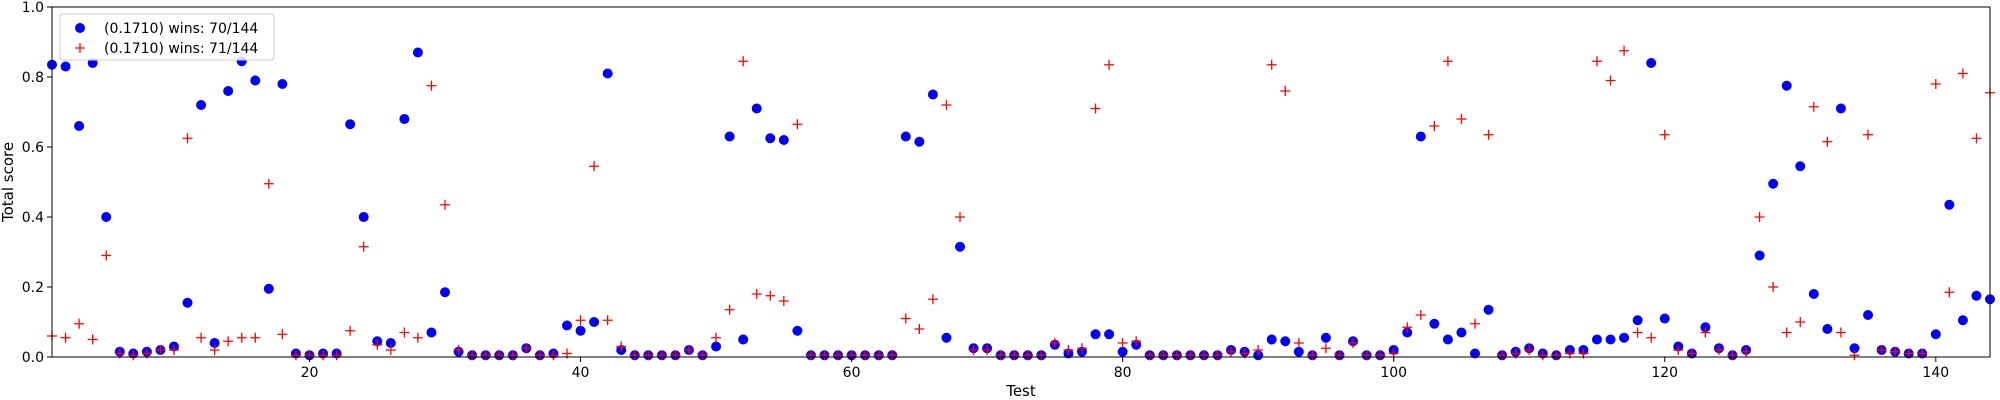 This screenshot has width=2000, height=400. What do you see at coordinates (852, 373) in the screenshot?
I see `x-tick-label: 60` at bounding box center [852, 373].